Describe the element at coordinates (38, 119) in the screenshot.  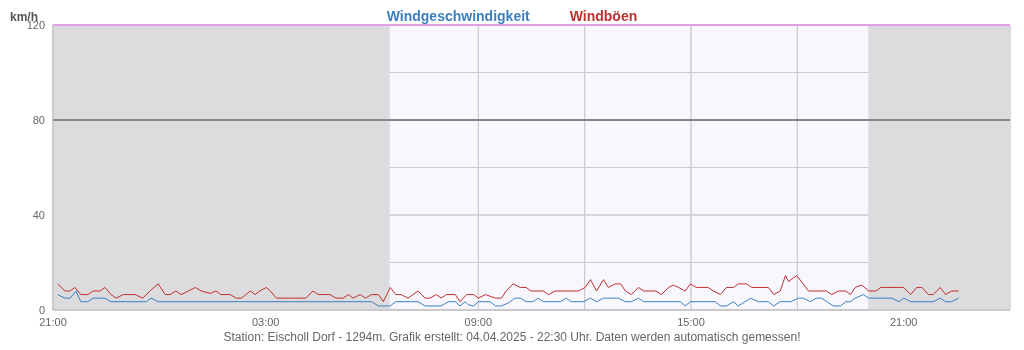
I see `y-tick-label: 80` at that location.